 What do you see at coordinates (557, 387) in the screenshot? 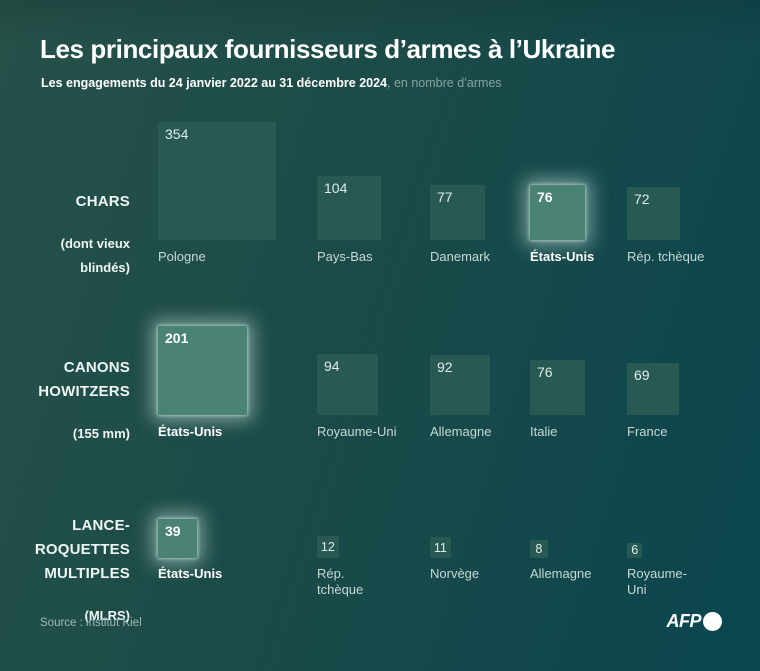
I see `square-canons-italie: 76` at bounding box center [557, 387].